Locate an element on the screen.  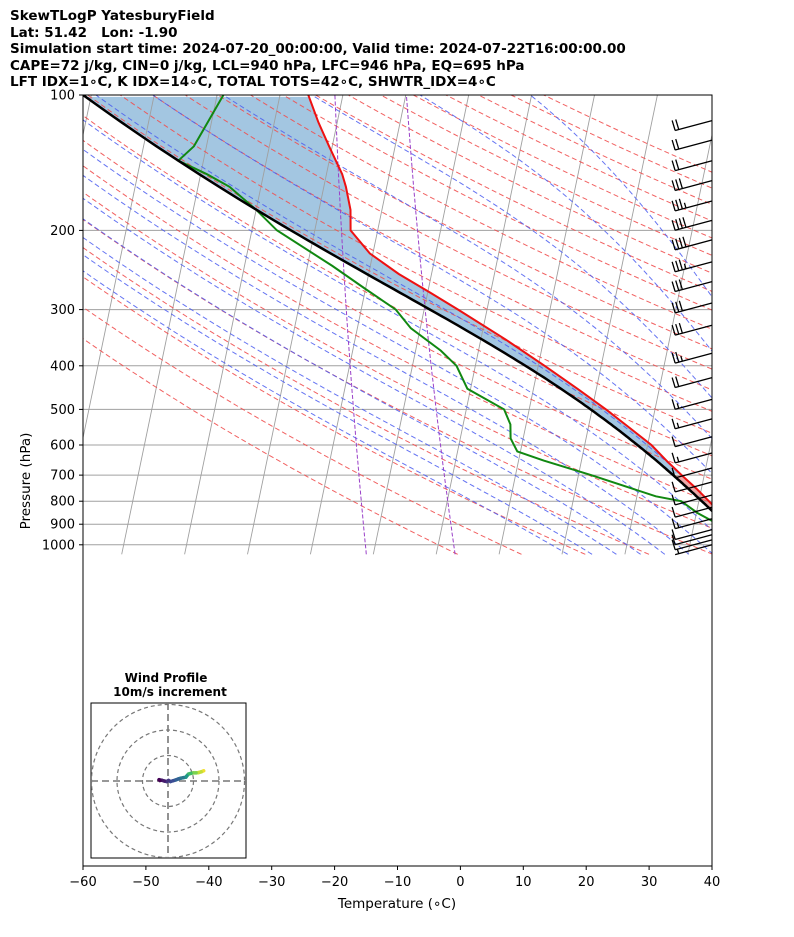
y-tick-label: 300 is located at coordinates (62, 310).